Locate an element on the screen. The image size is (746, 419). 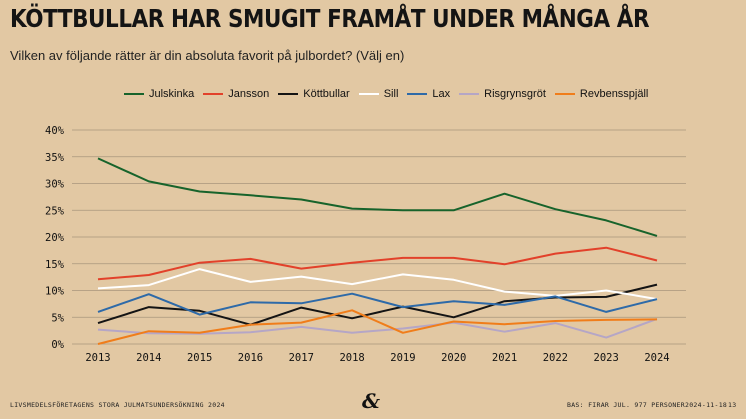
y-tick-label: 35% is located at coordinates (55, 158).